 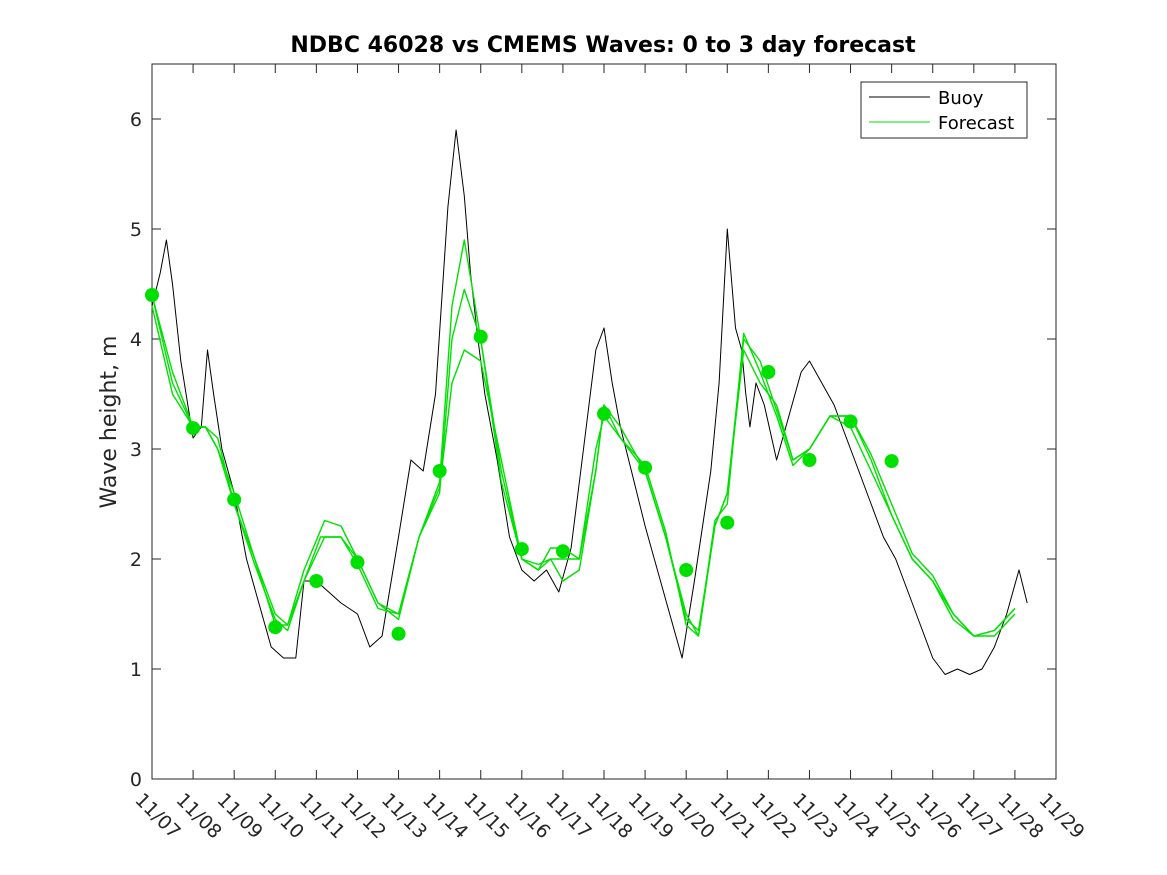 What do you see at coordinates (527, 816) in the screenshot?
I see `x-tick-label: 11/16` at bounding box center [527, 816].